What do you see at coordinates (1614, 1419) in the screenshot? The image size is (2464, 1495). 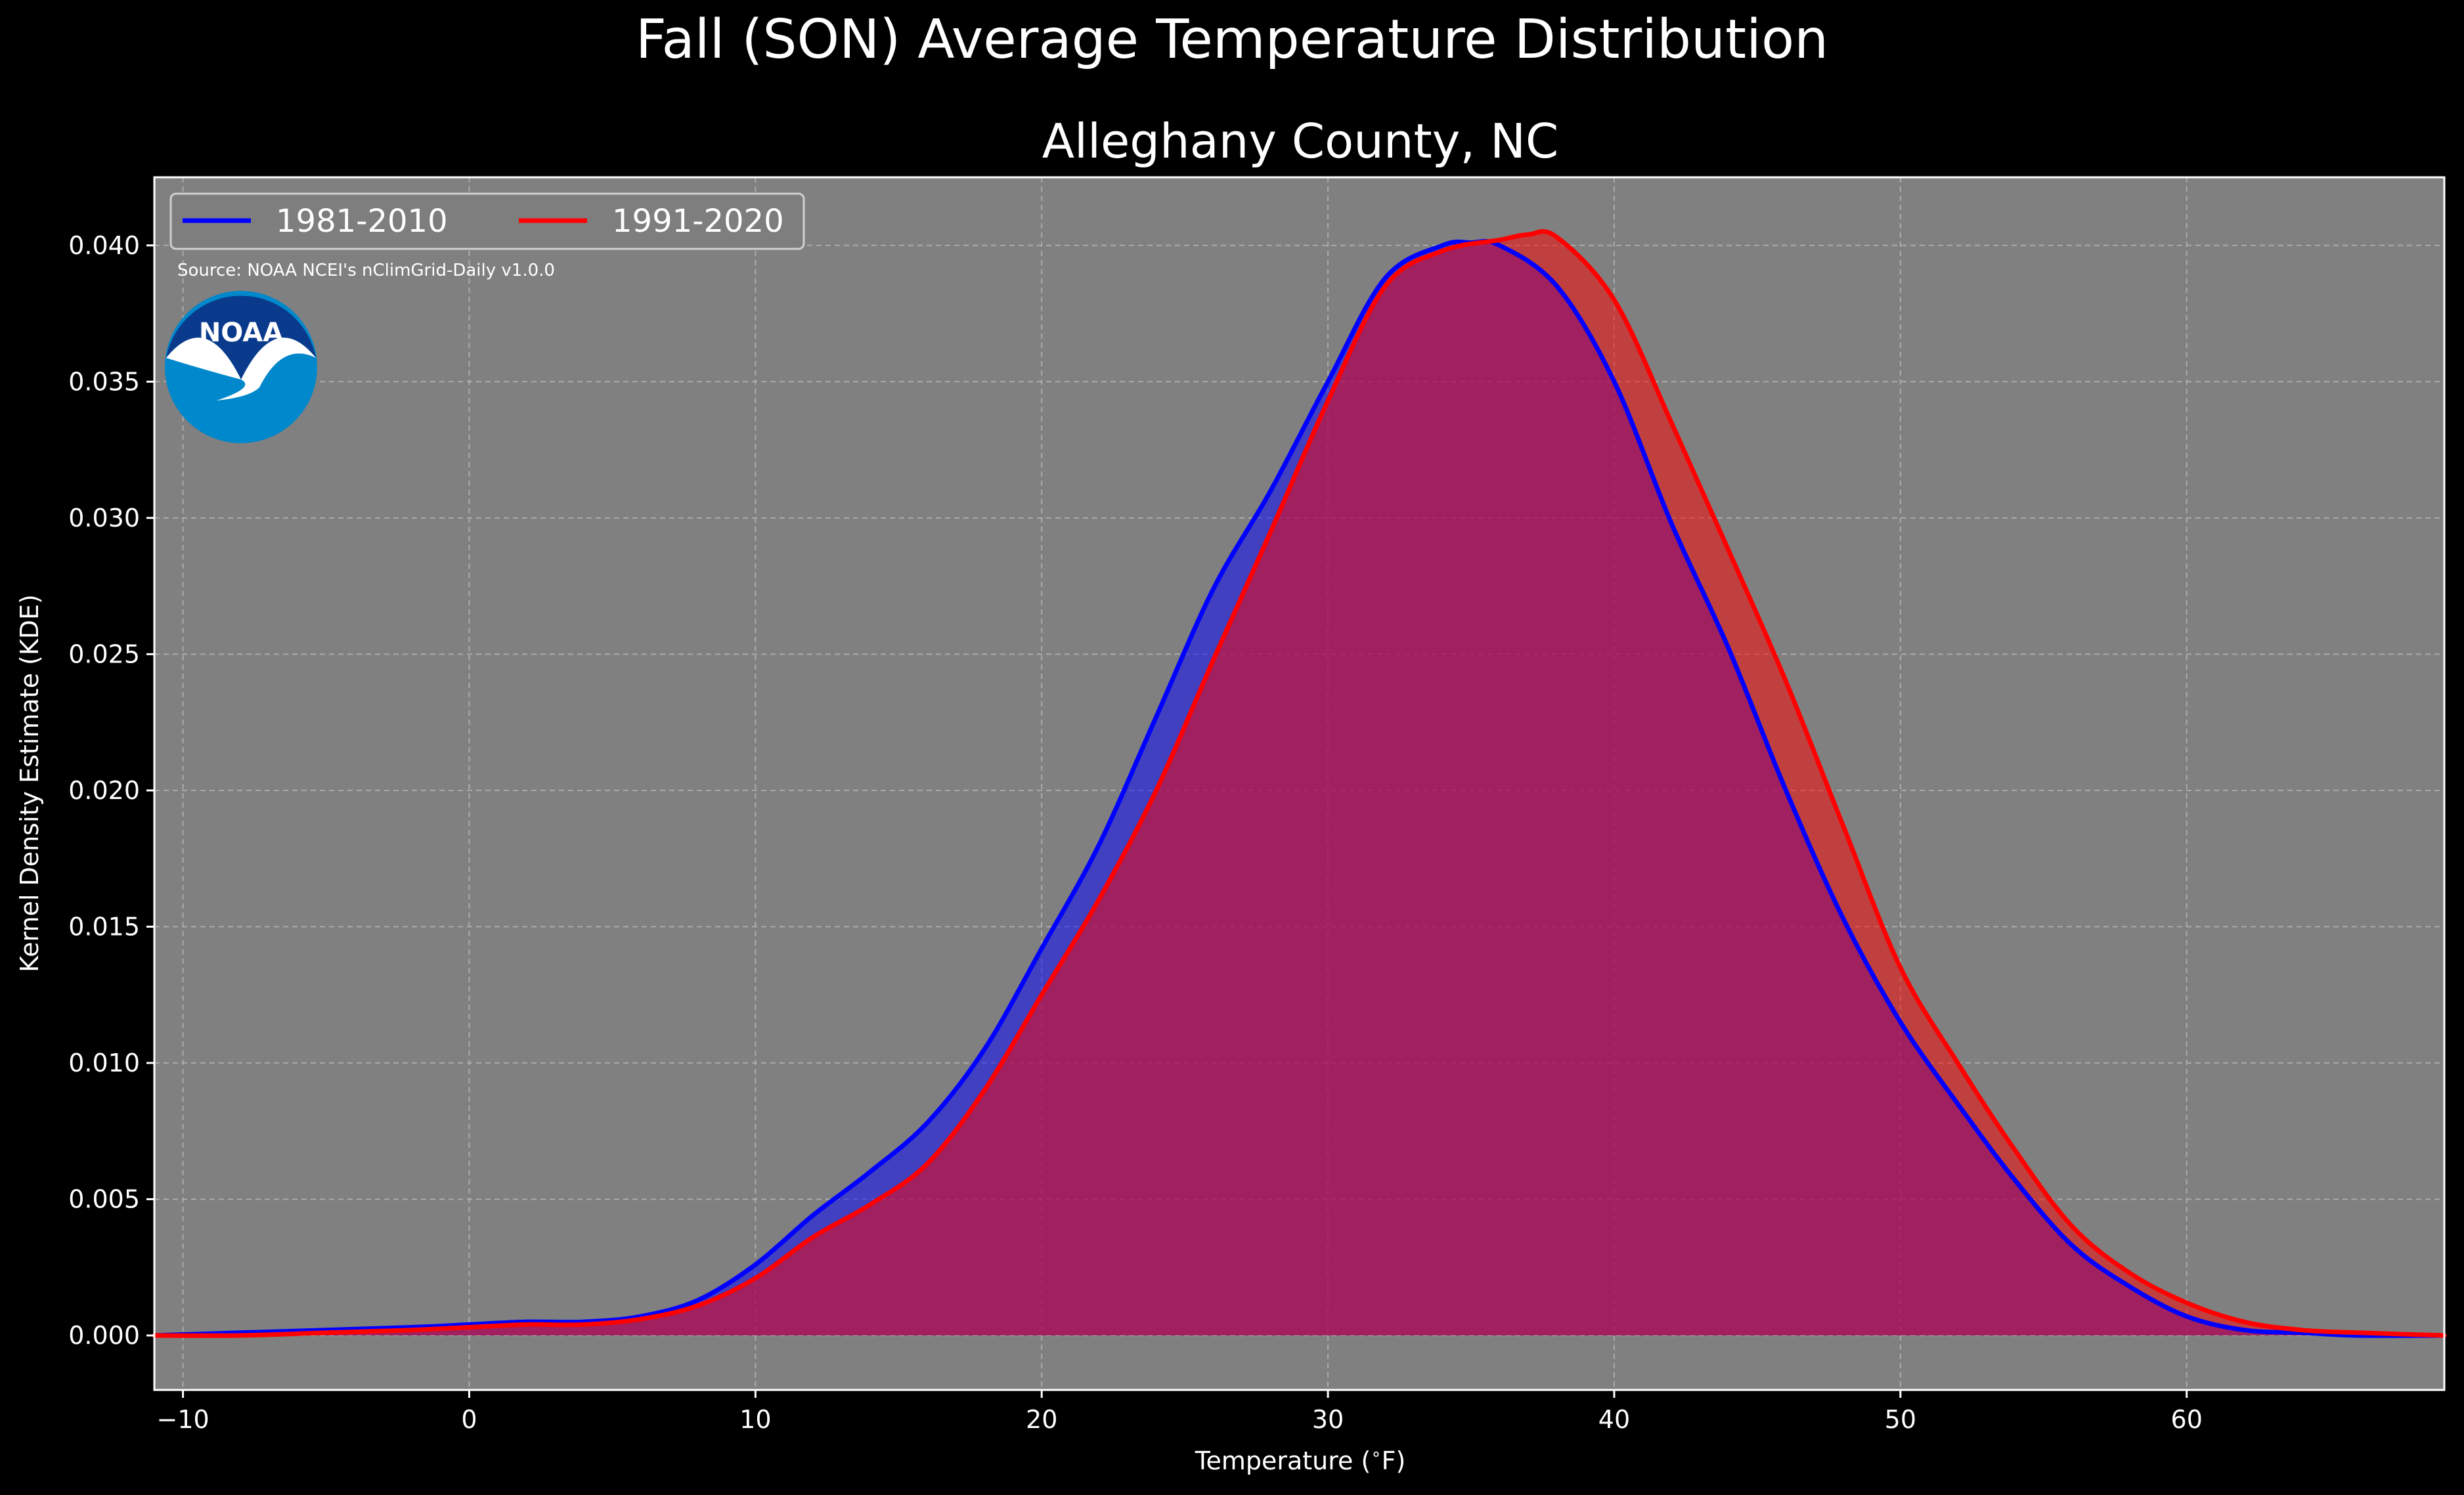 I see `x-tick-label: 40` at bounding box center [1614, 1419].